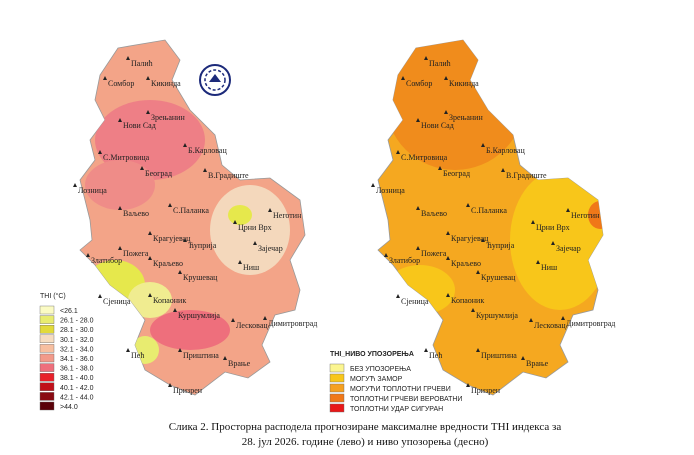  What do you see at coordinates (77, 388) in the screenshot?
I see `legend-label: 40.1 - 42.0` at bounding box center [77, 388].